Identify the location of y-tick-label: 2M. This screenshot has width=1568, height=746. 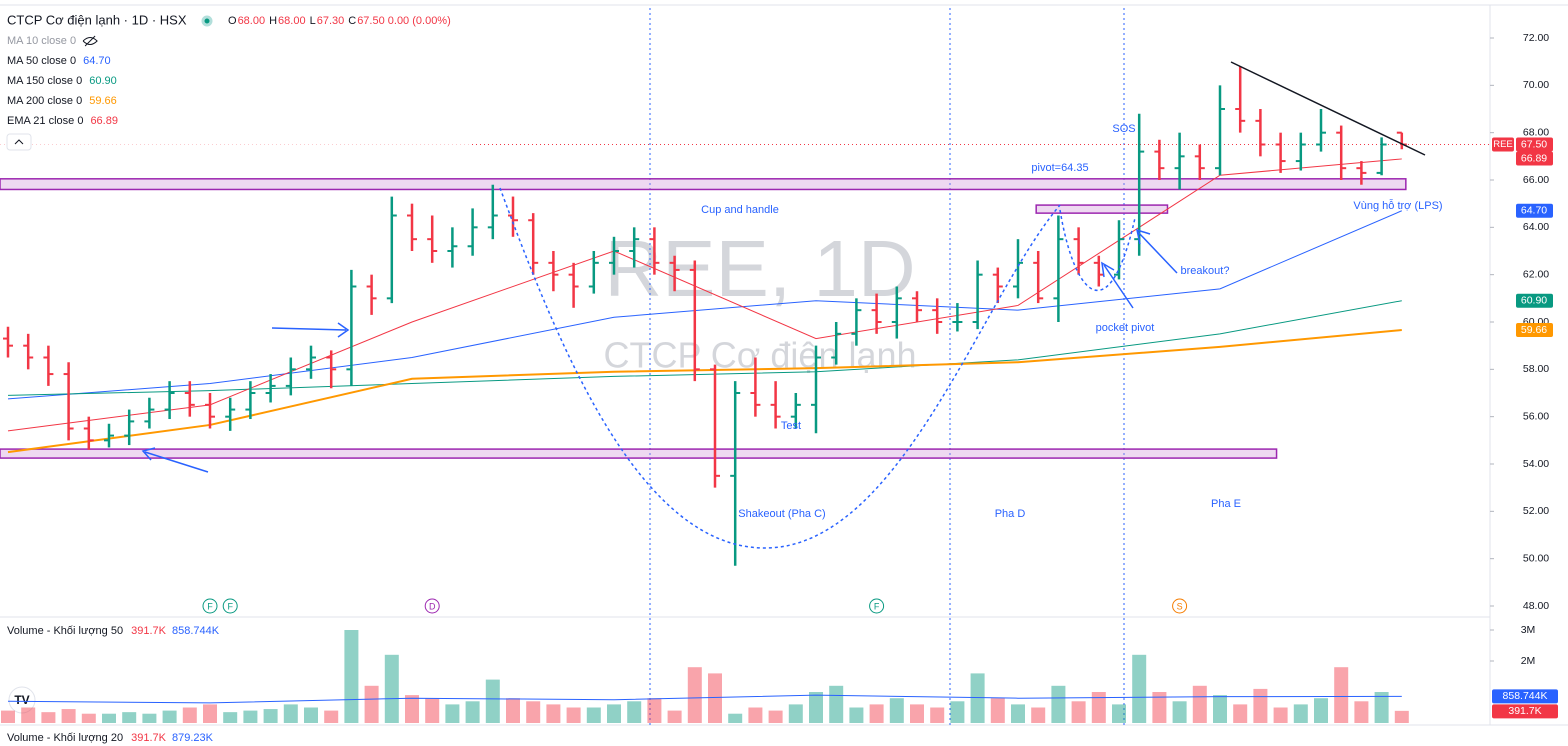
(1528, 661).